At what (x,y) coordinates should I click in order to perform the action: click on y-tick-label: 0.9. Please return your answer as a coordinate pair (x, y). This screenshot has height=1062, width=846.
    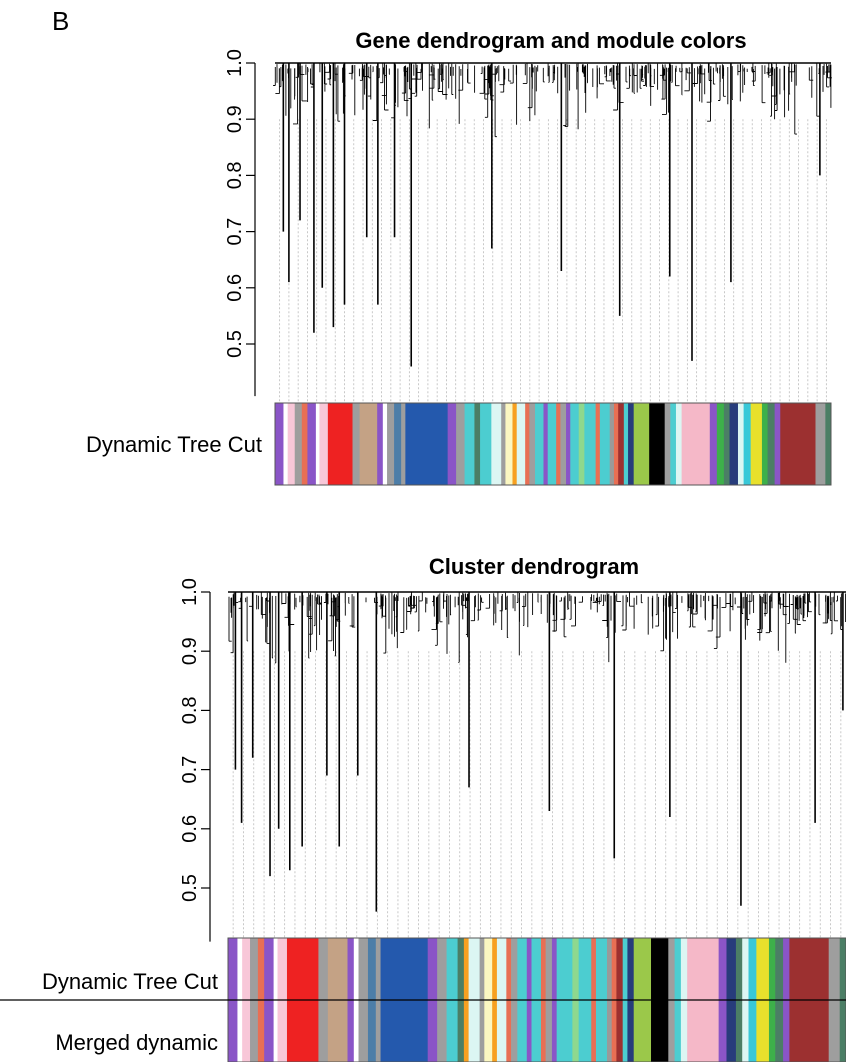
    Looking at the image, I should click on (190, 651).